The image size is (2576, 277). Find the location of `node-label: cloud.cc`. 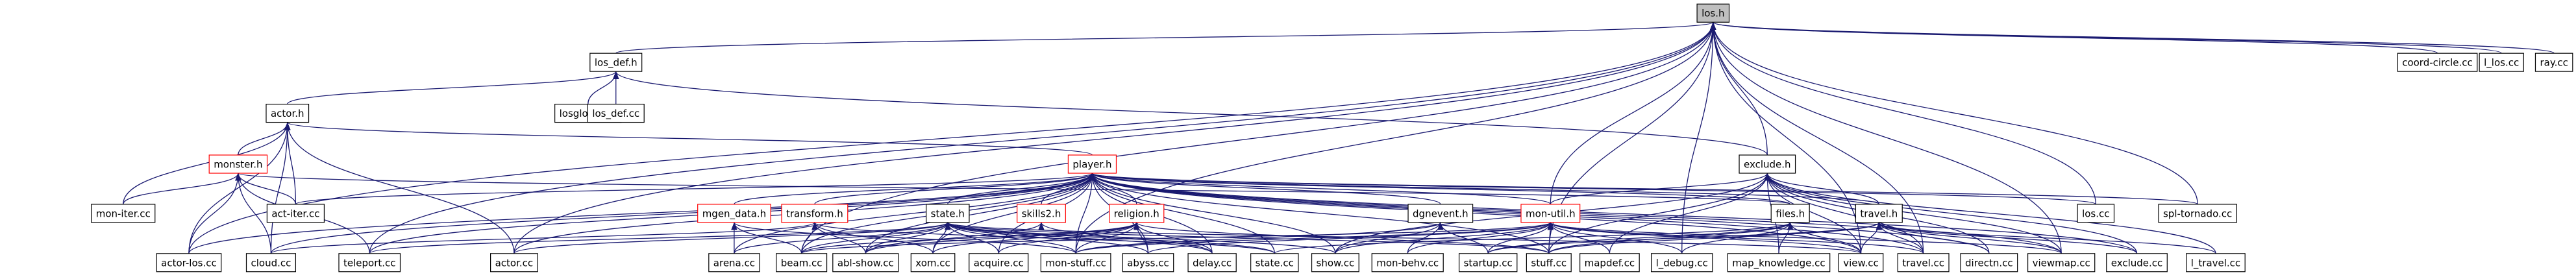

node-label: cloud.cc is located at coordinates (271, 263).